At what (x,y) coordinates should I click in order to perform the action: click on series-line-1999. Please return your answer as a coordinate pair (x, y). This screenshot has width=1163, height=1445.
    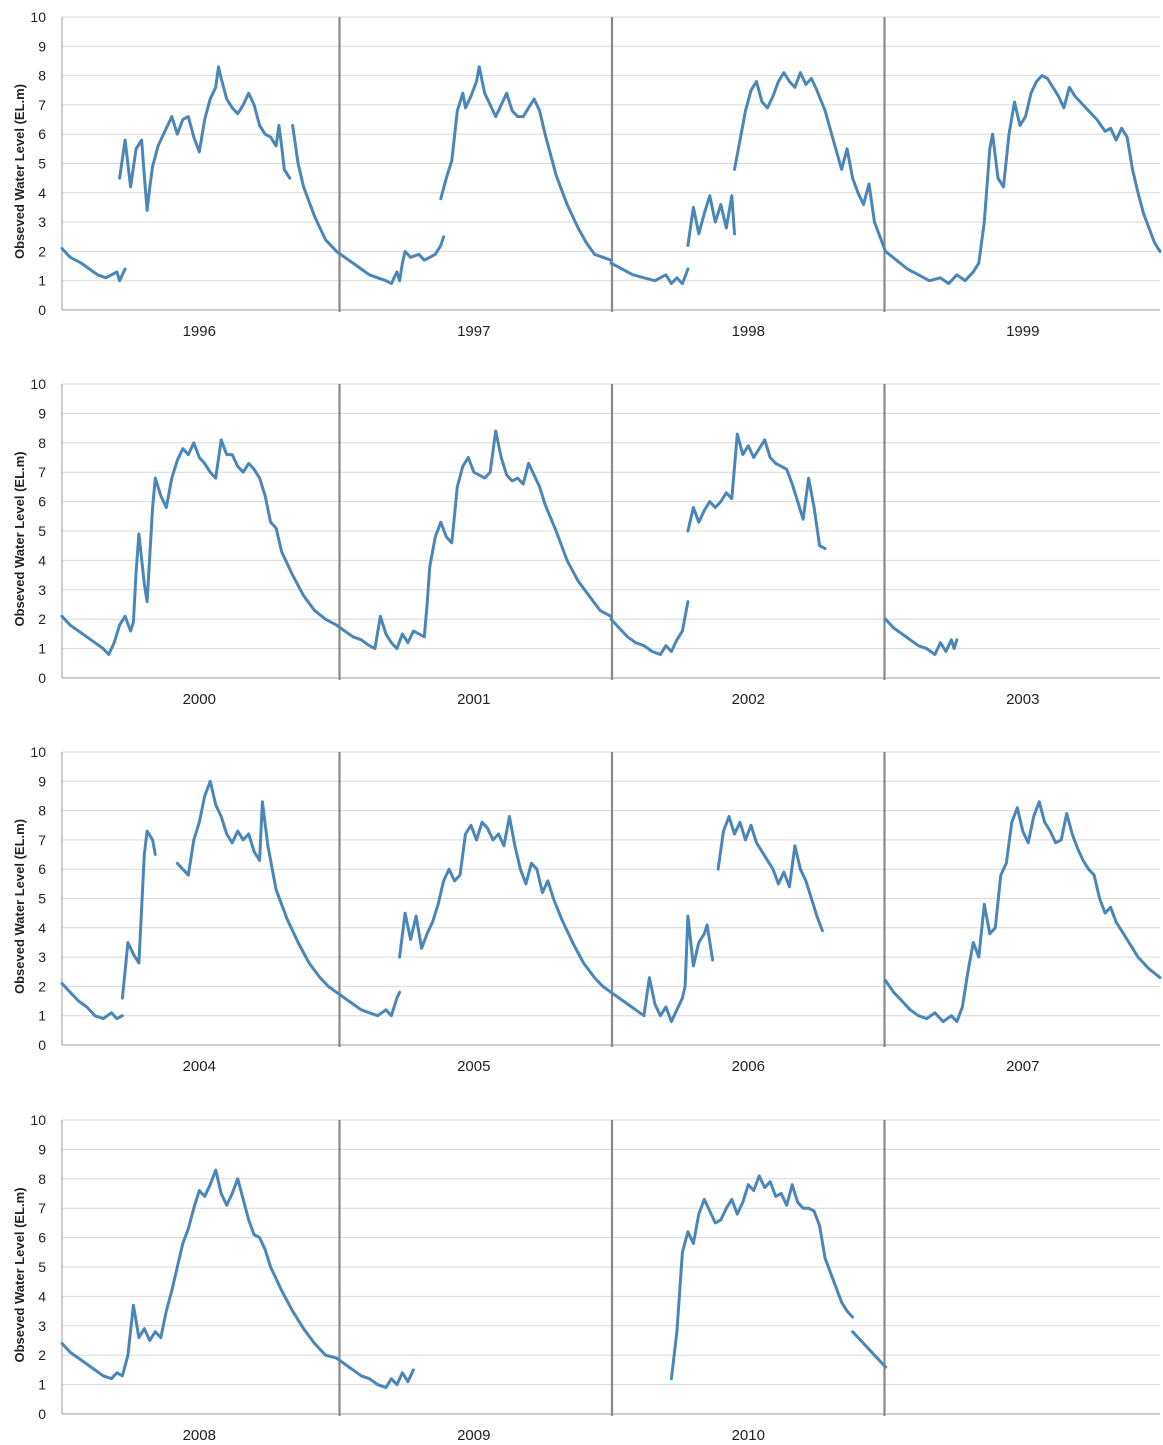
    Looking at the image, I should click on (1023, 180).